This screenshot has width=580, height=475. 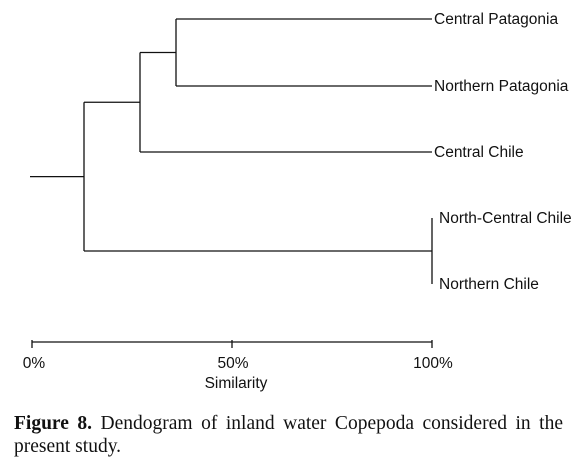 I want to click on axis-title-similarity: Similarity, so click(x=236, y=383).